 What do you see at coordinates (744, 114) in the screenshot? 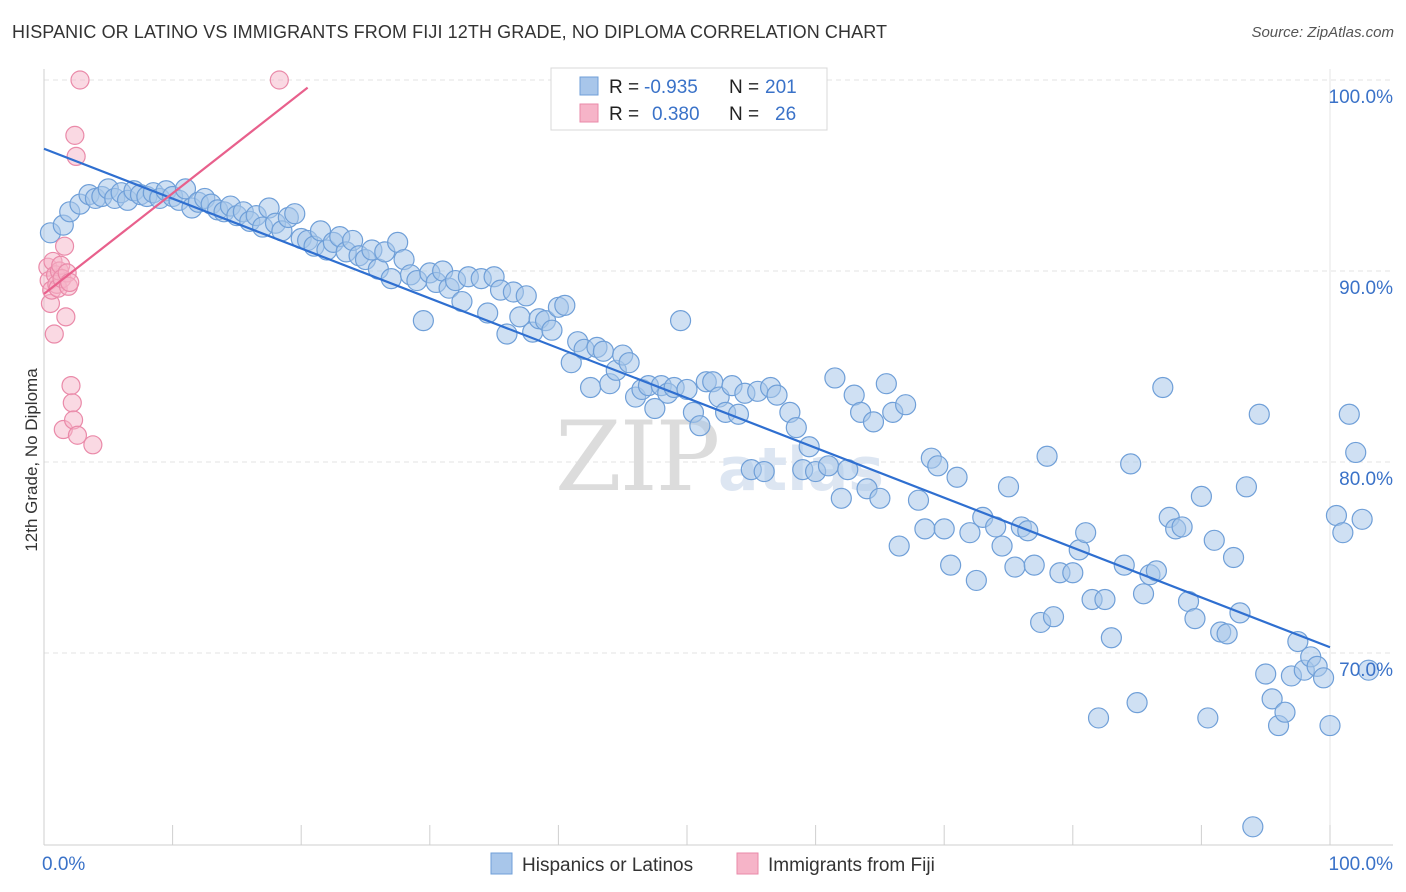
I see `stats-n-label-pink: N =` at bounding box center [744, 114].